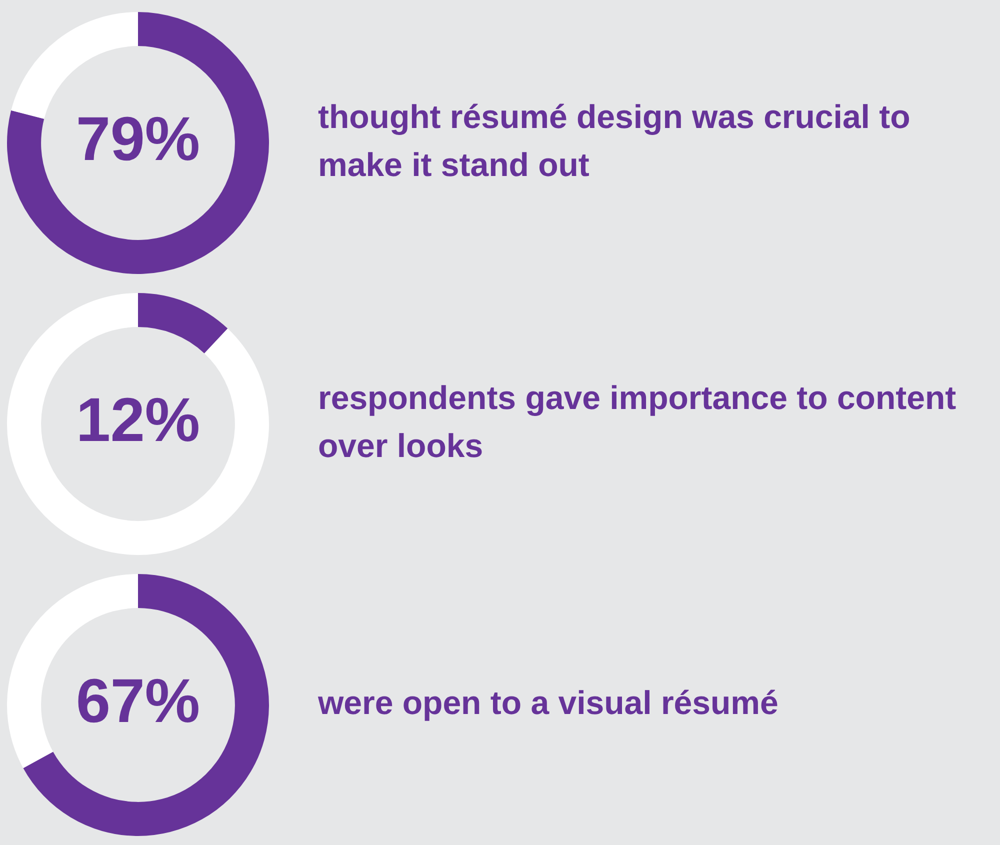  I want to click on text: thought résumé design was crucial to make it stand out, so click(615, 140).